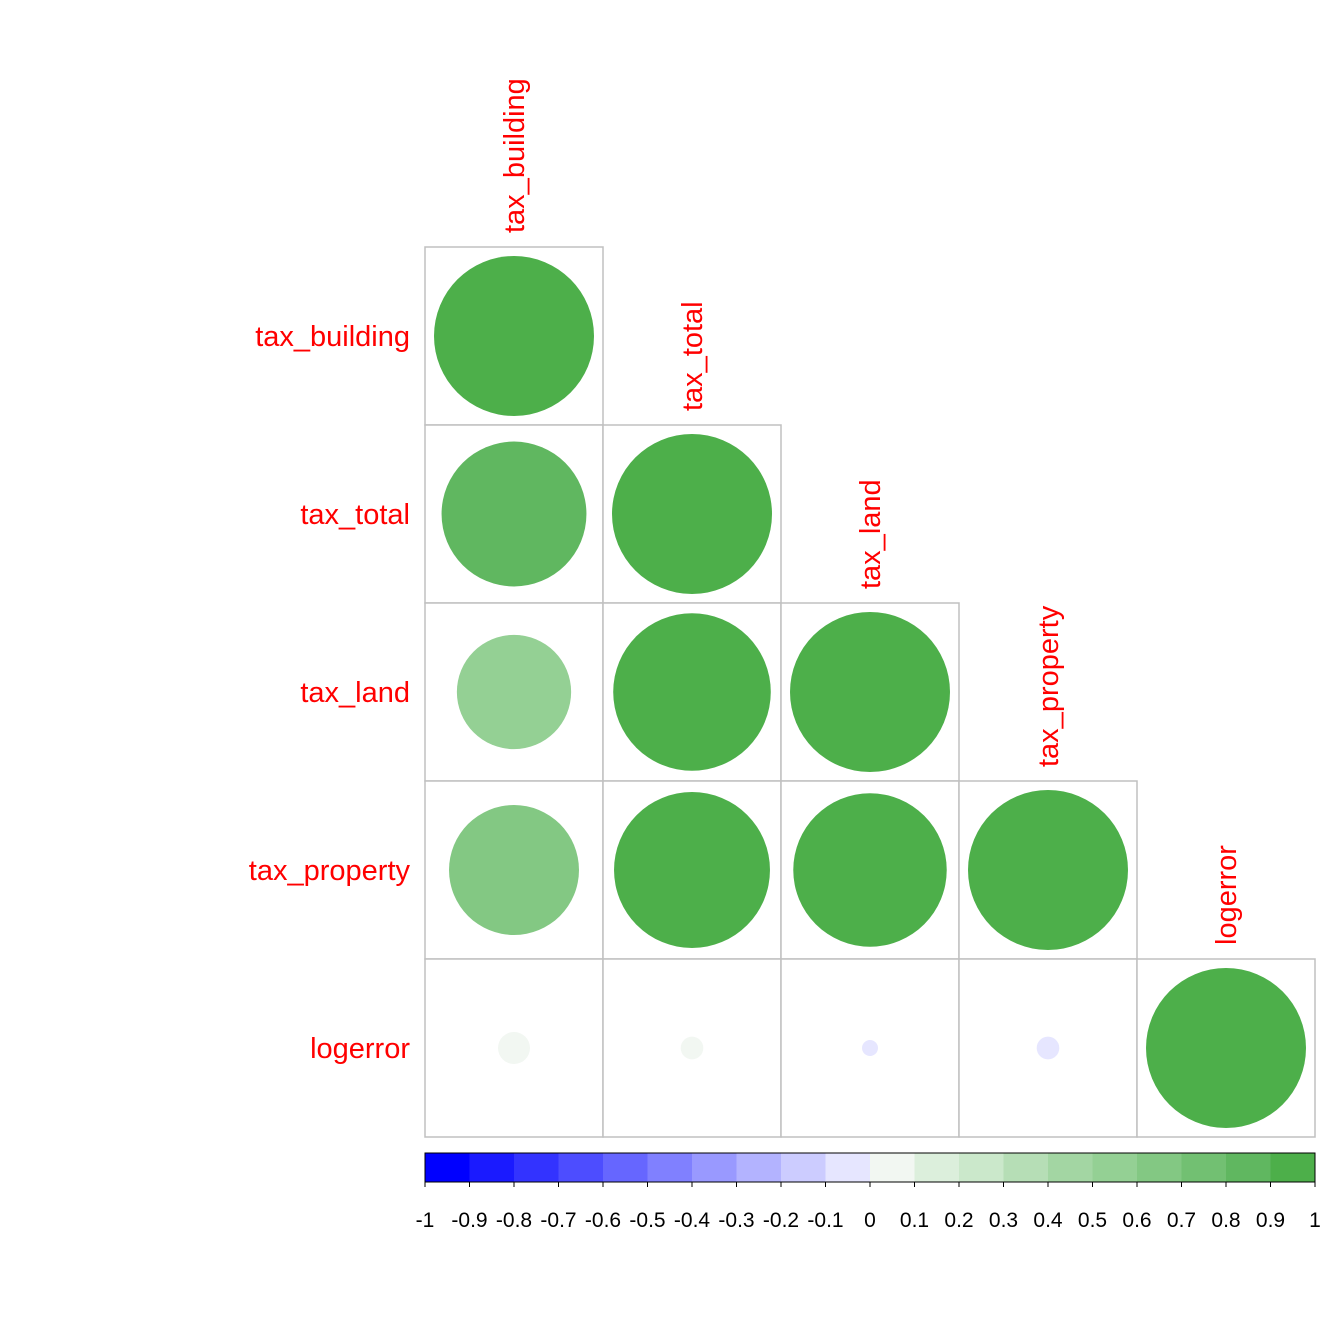 Image resolution: width=1344 pixels, height=1344 pixels. Describe the element at coordinates (355, 693) in the screenshot. I see `row-label-tax_land: tax_land` at that location.